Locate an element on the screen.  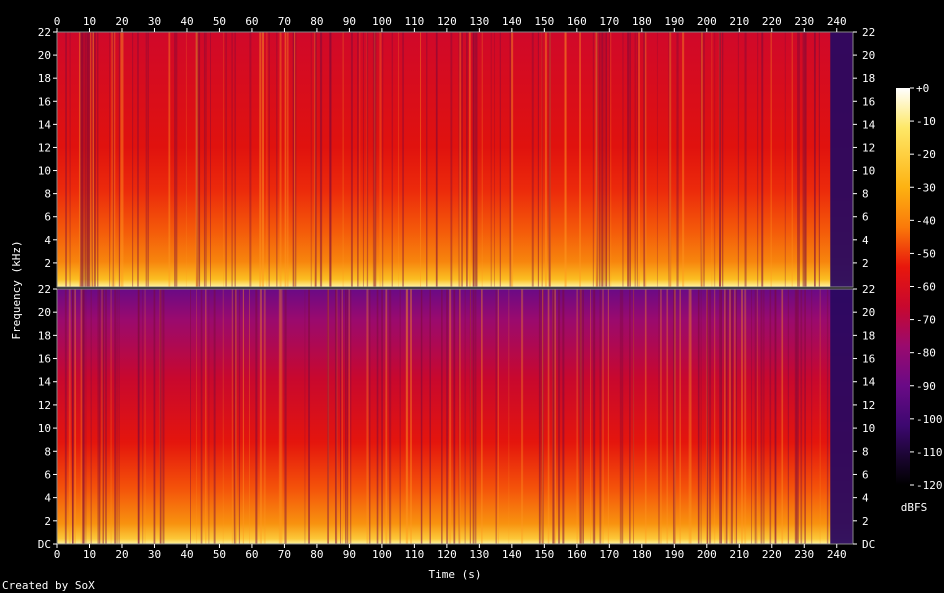
x-tick-label-bottom: 240 is located at coordinates (837, 554).